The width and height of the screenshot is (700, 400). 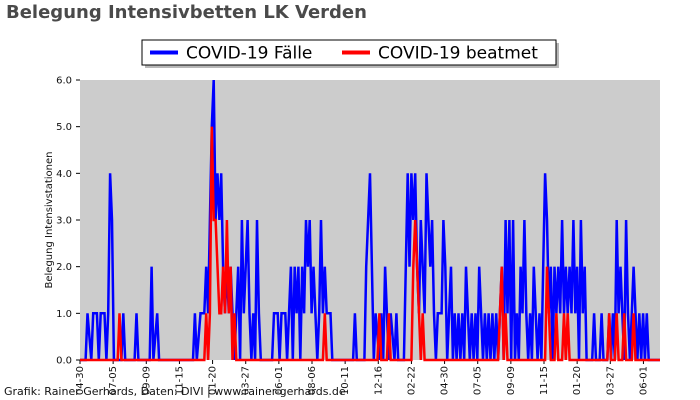 What do you see at coordinates (378, 380) in the screenshot?
I see `x-tick-label: 12-16` at bounding box center [378, 380].